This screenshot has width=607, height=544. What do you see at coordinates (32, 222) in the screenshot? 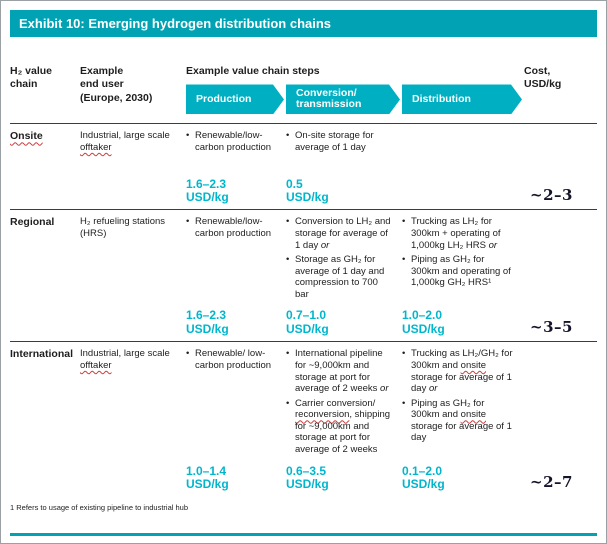
I see `value-chain-label: Regional` at bounding box center [32, 222].